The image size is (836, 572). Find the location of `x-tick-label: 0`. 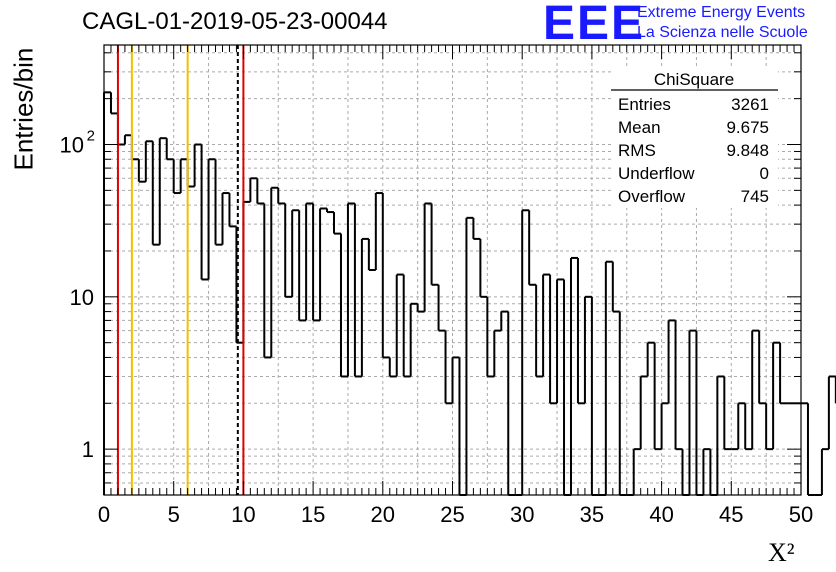

x-tick-label: 0 is located at coordinates (104, 514).